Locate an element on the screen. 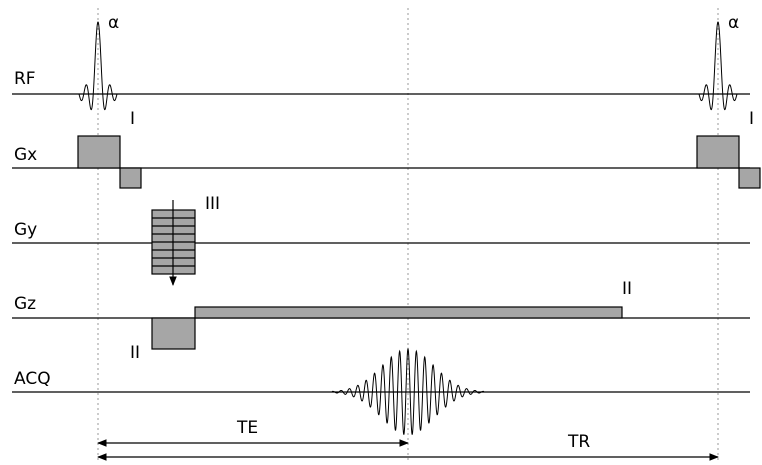 Image resolution: width=762 pixels, height=465 pixels. row-label-acq: ACQ is located at coordinates (32, 379).